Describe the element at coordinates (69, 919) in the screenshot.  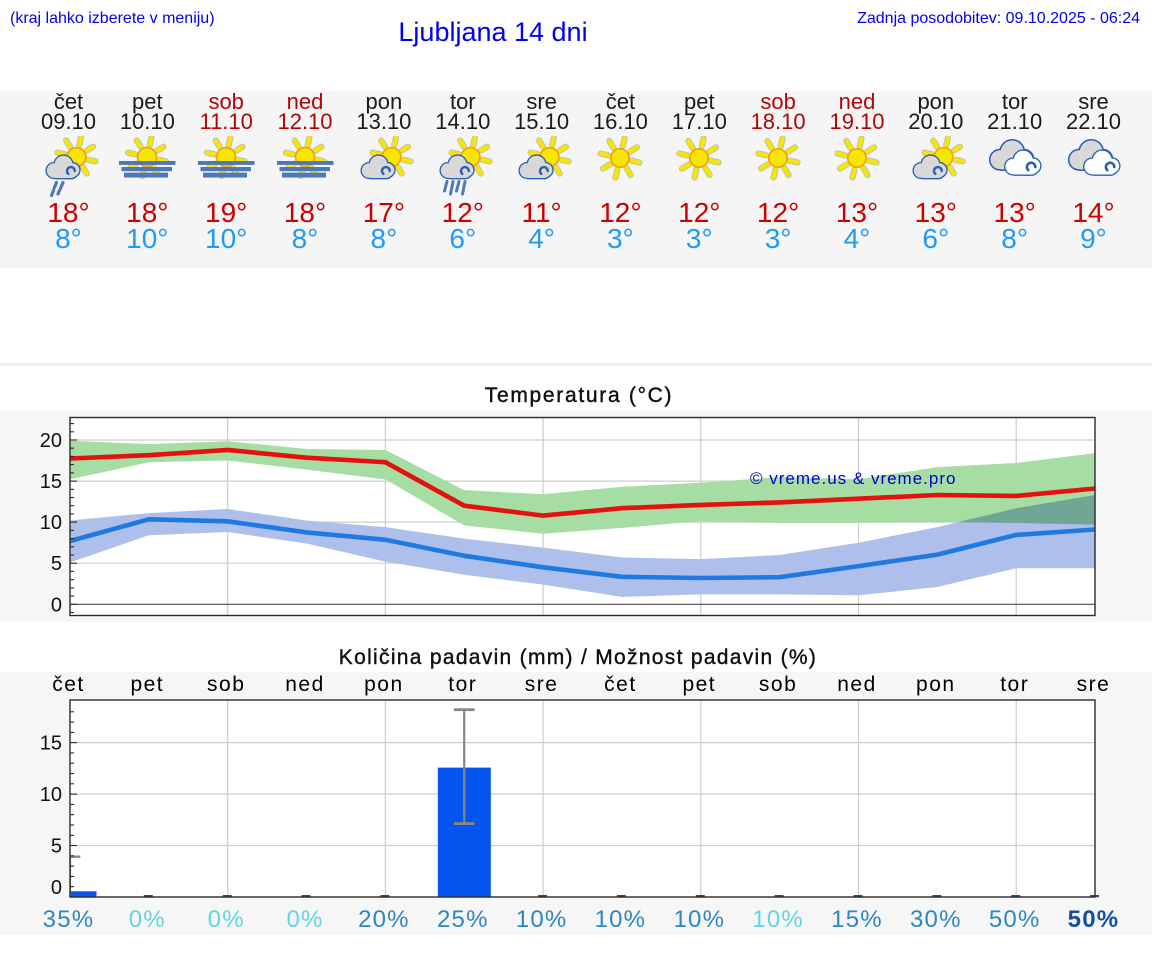
I see `svg-text: 35%` at that location.